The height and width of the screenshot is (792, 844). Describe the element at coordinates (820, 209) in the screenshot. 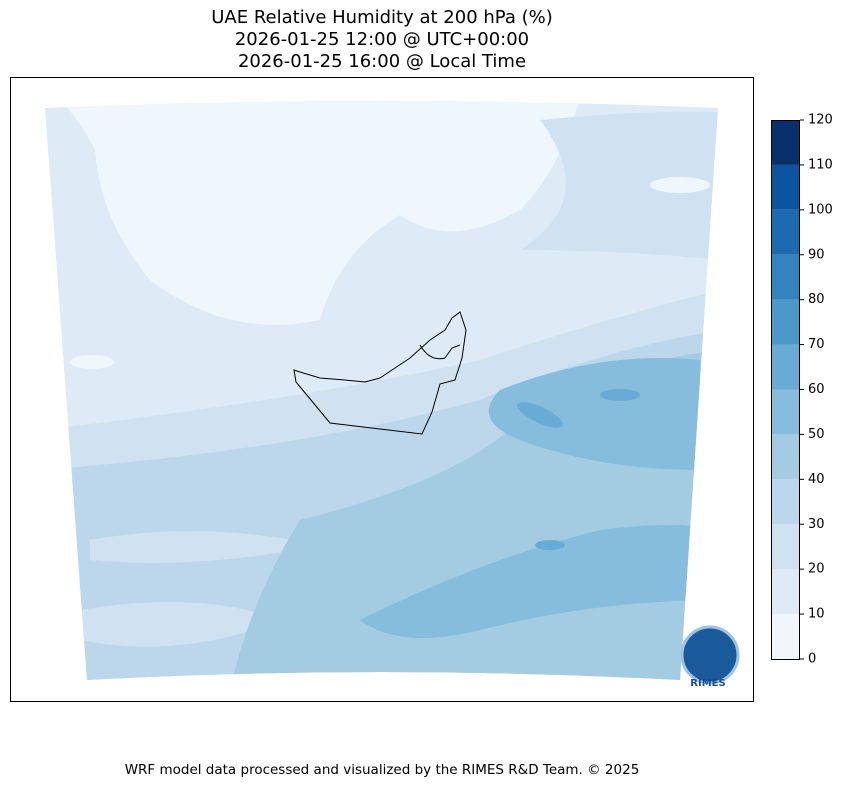

I see `colorbar-tick-label: 100` at that location.